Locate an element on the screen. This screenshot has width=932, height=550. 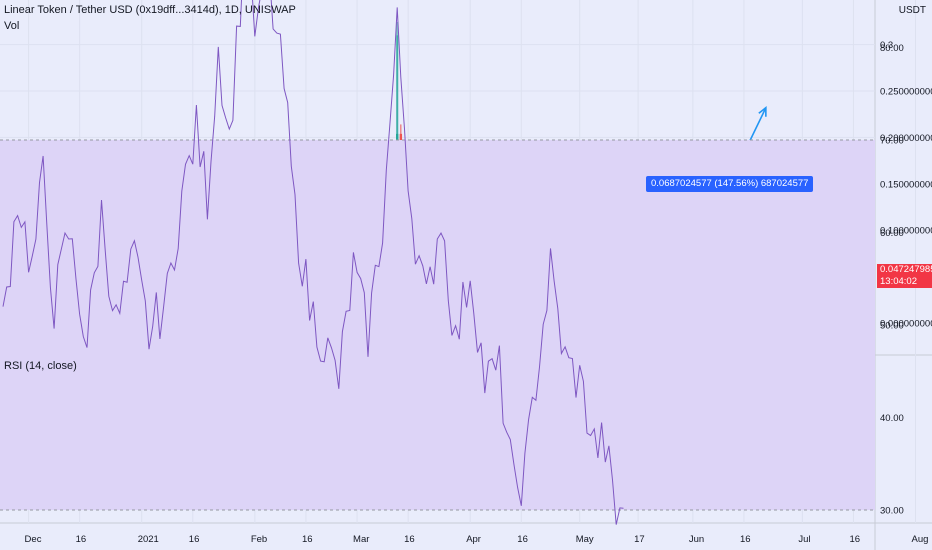
price-tick-label: 0.2500000000 is located at coordinates (906, 92).